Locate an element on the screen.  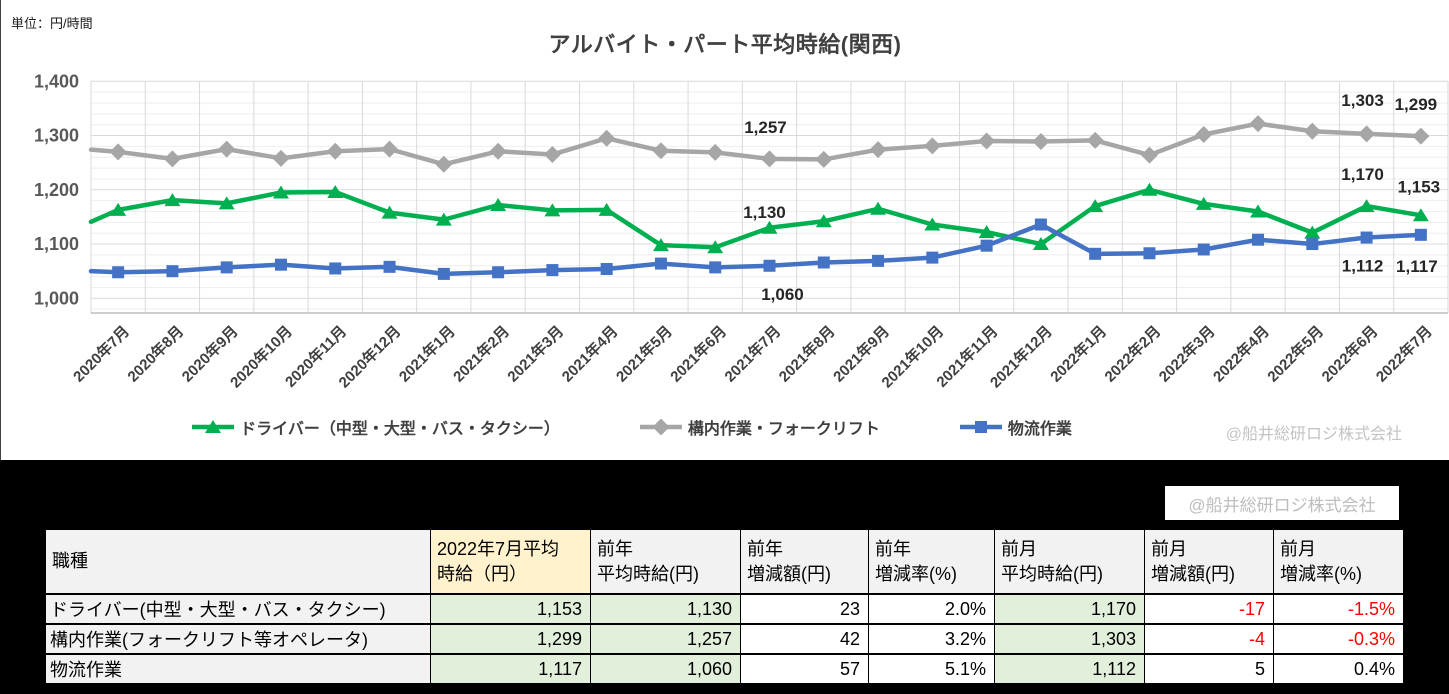
x-tick-label: 2021年8月 is located at coordinates (806, 353).